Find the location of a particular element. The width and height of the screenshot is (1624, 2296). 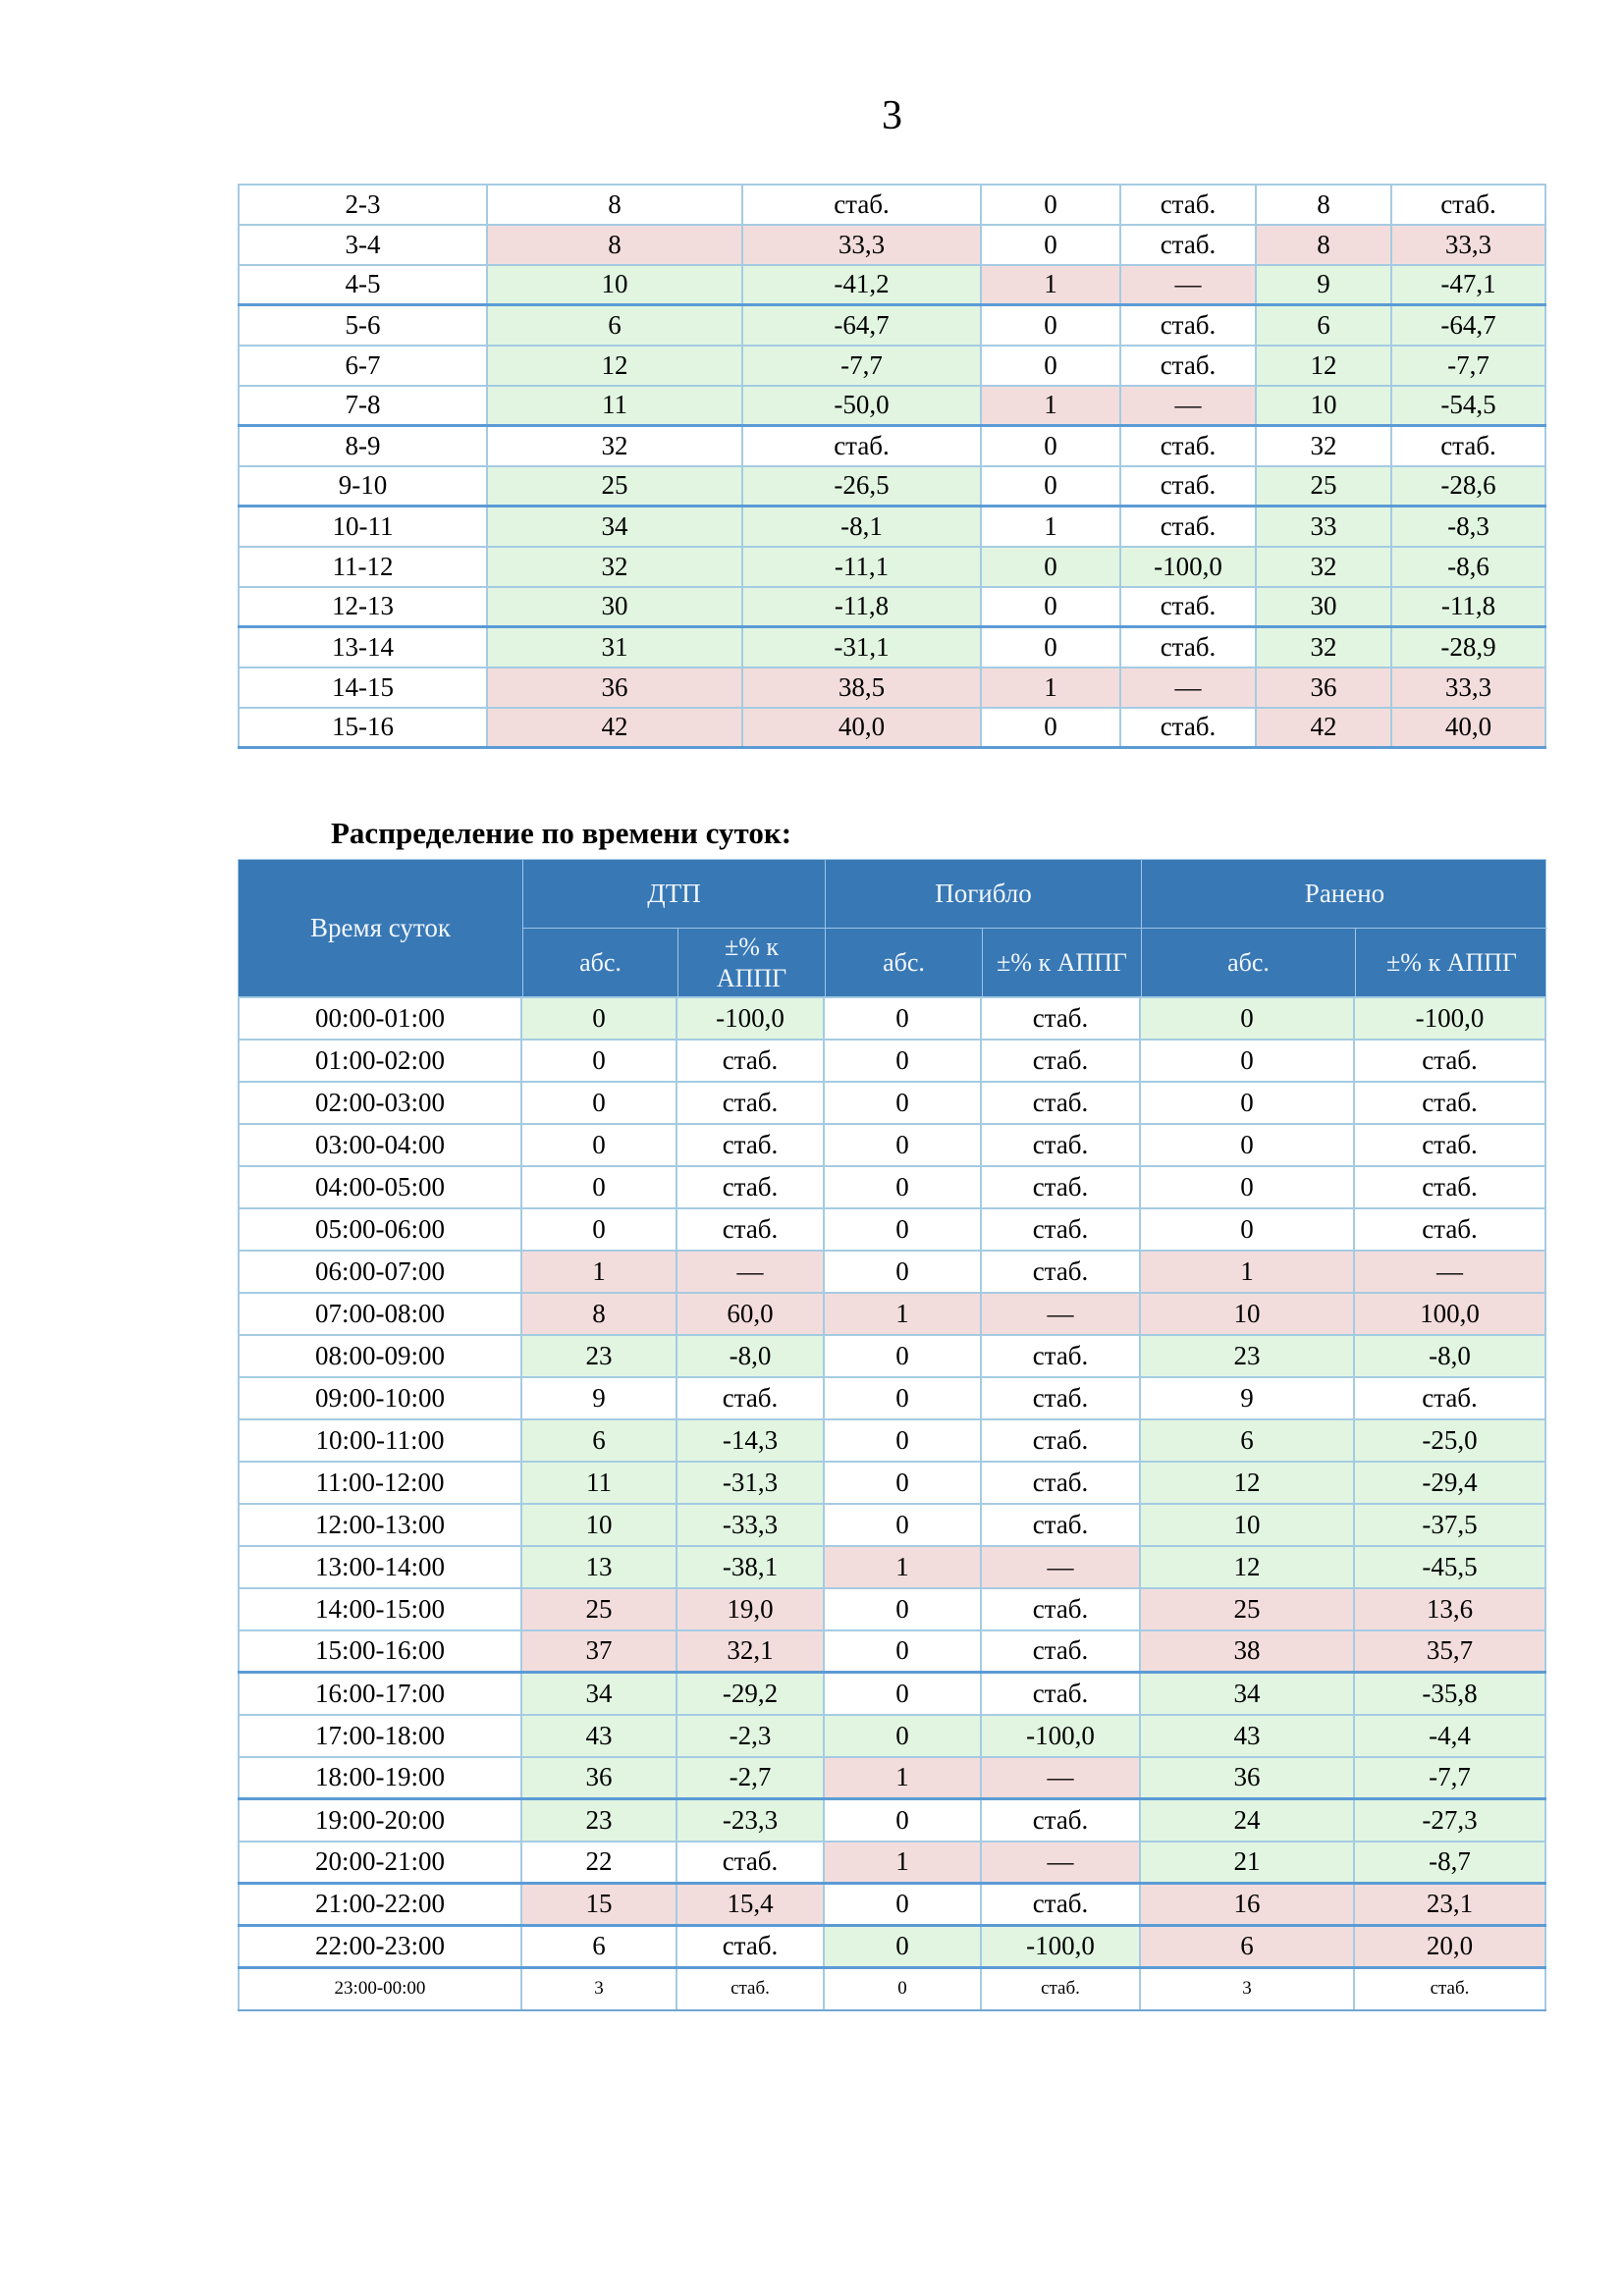

table-row: 9-10 25 -26,5 0 стаб. 25 -28,6 is located at coordinates (892, 487).